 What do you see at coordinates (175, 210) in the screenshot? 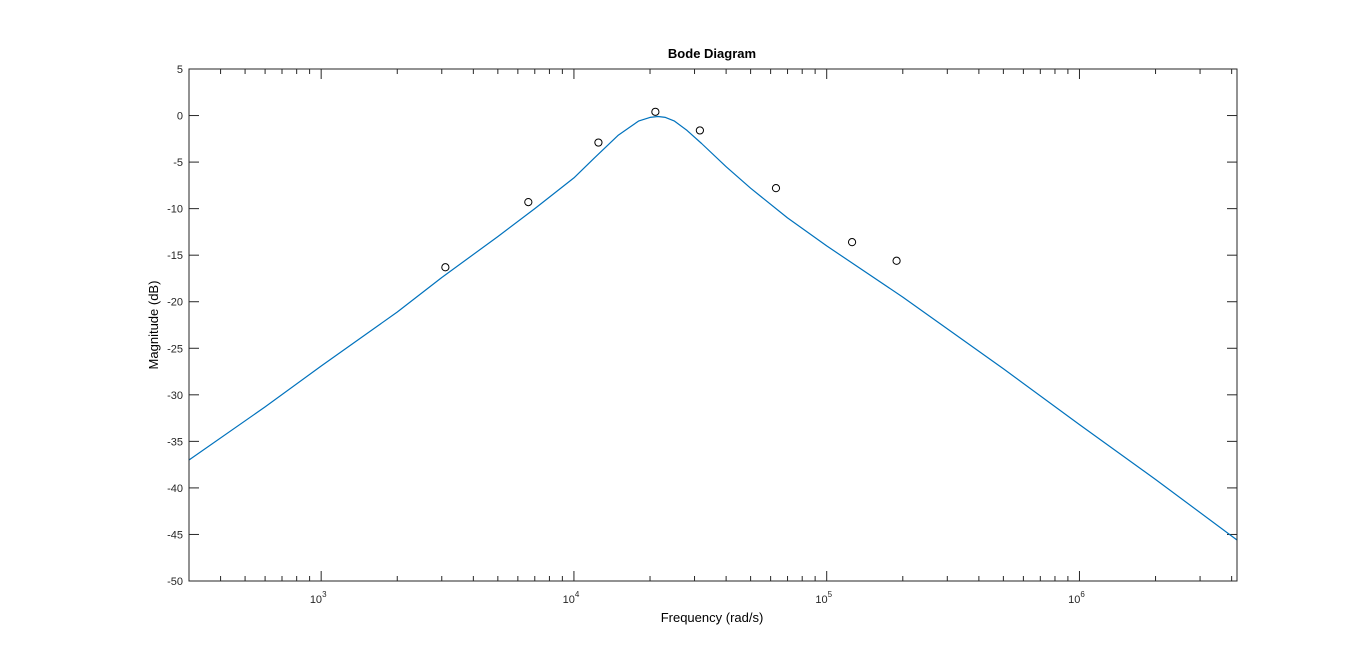
I see `y-tick-label: -10` at bounding box center [175, 210].